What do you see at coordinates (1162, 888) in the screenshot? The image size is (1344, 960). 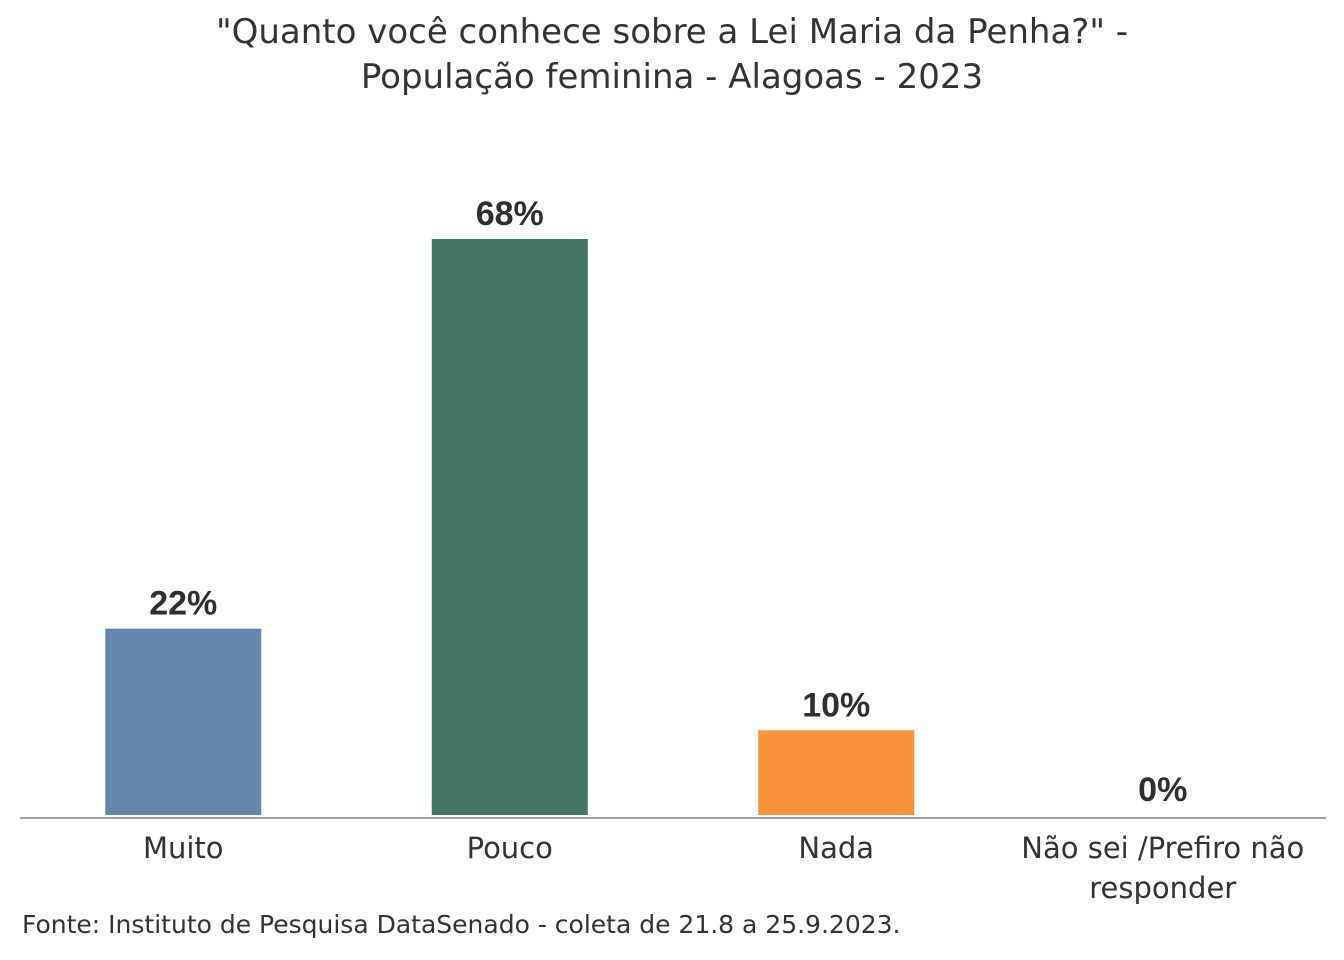 I see `x-tick-label-3-line-1: responder` at bounding box center [1162, 888].